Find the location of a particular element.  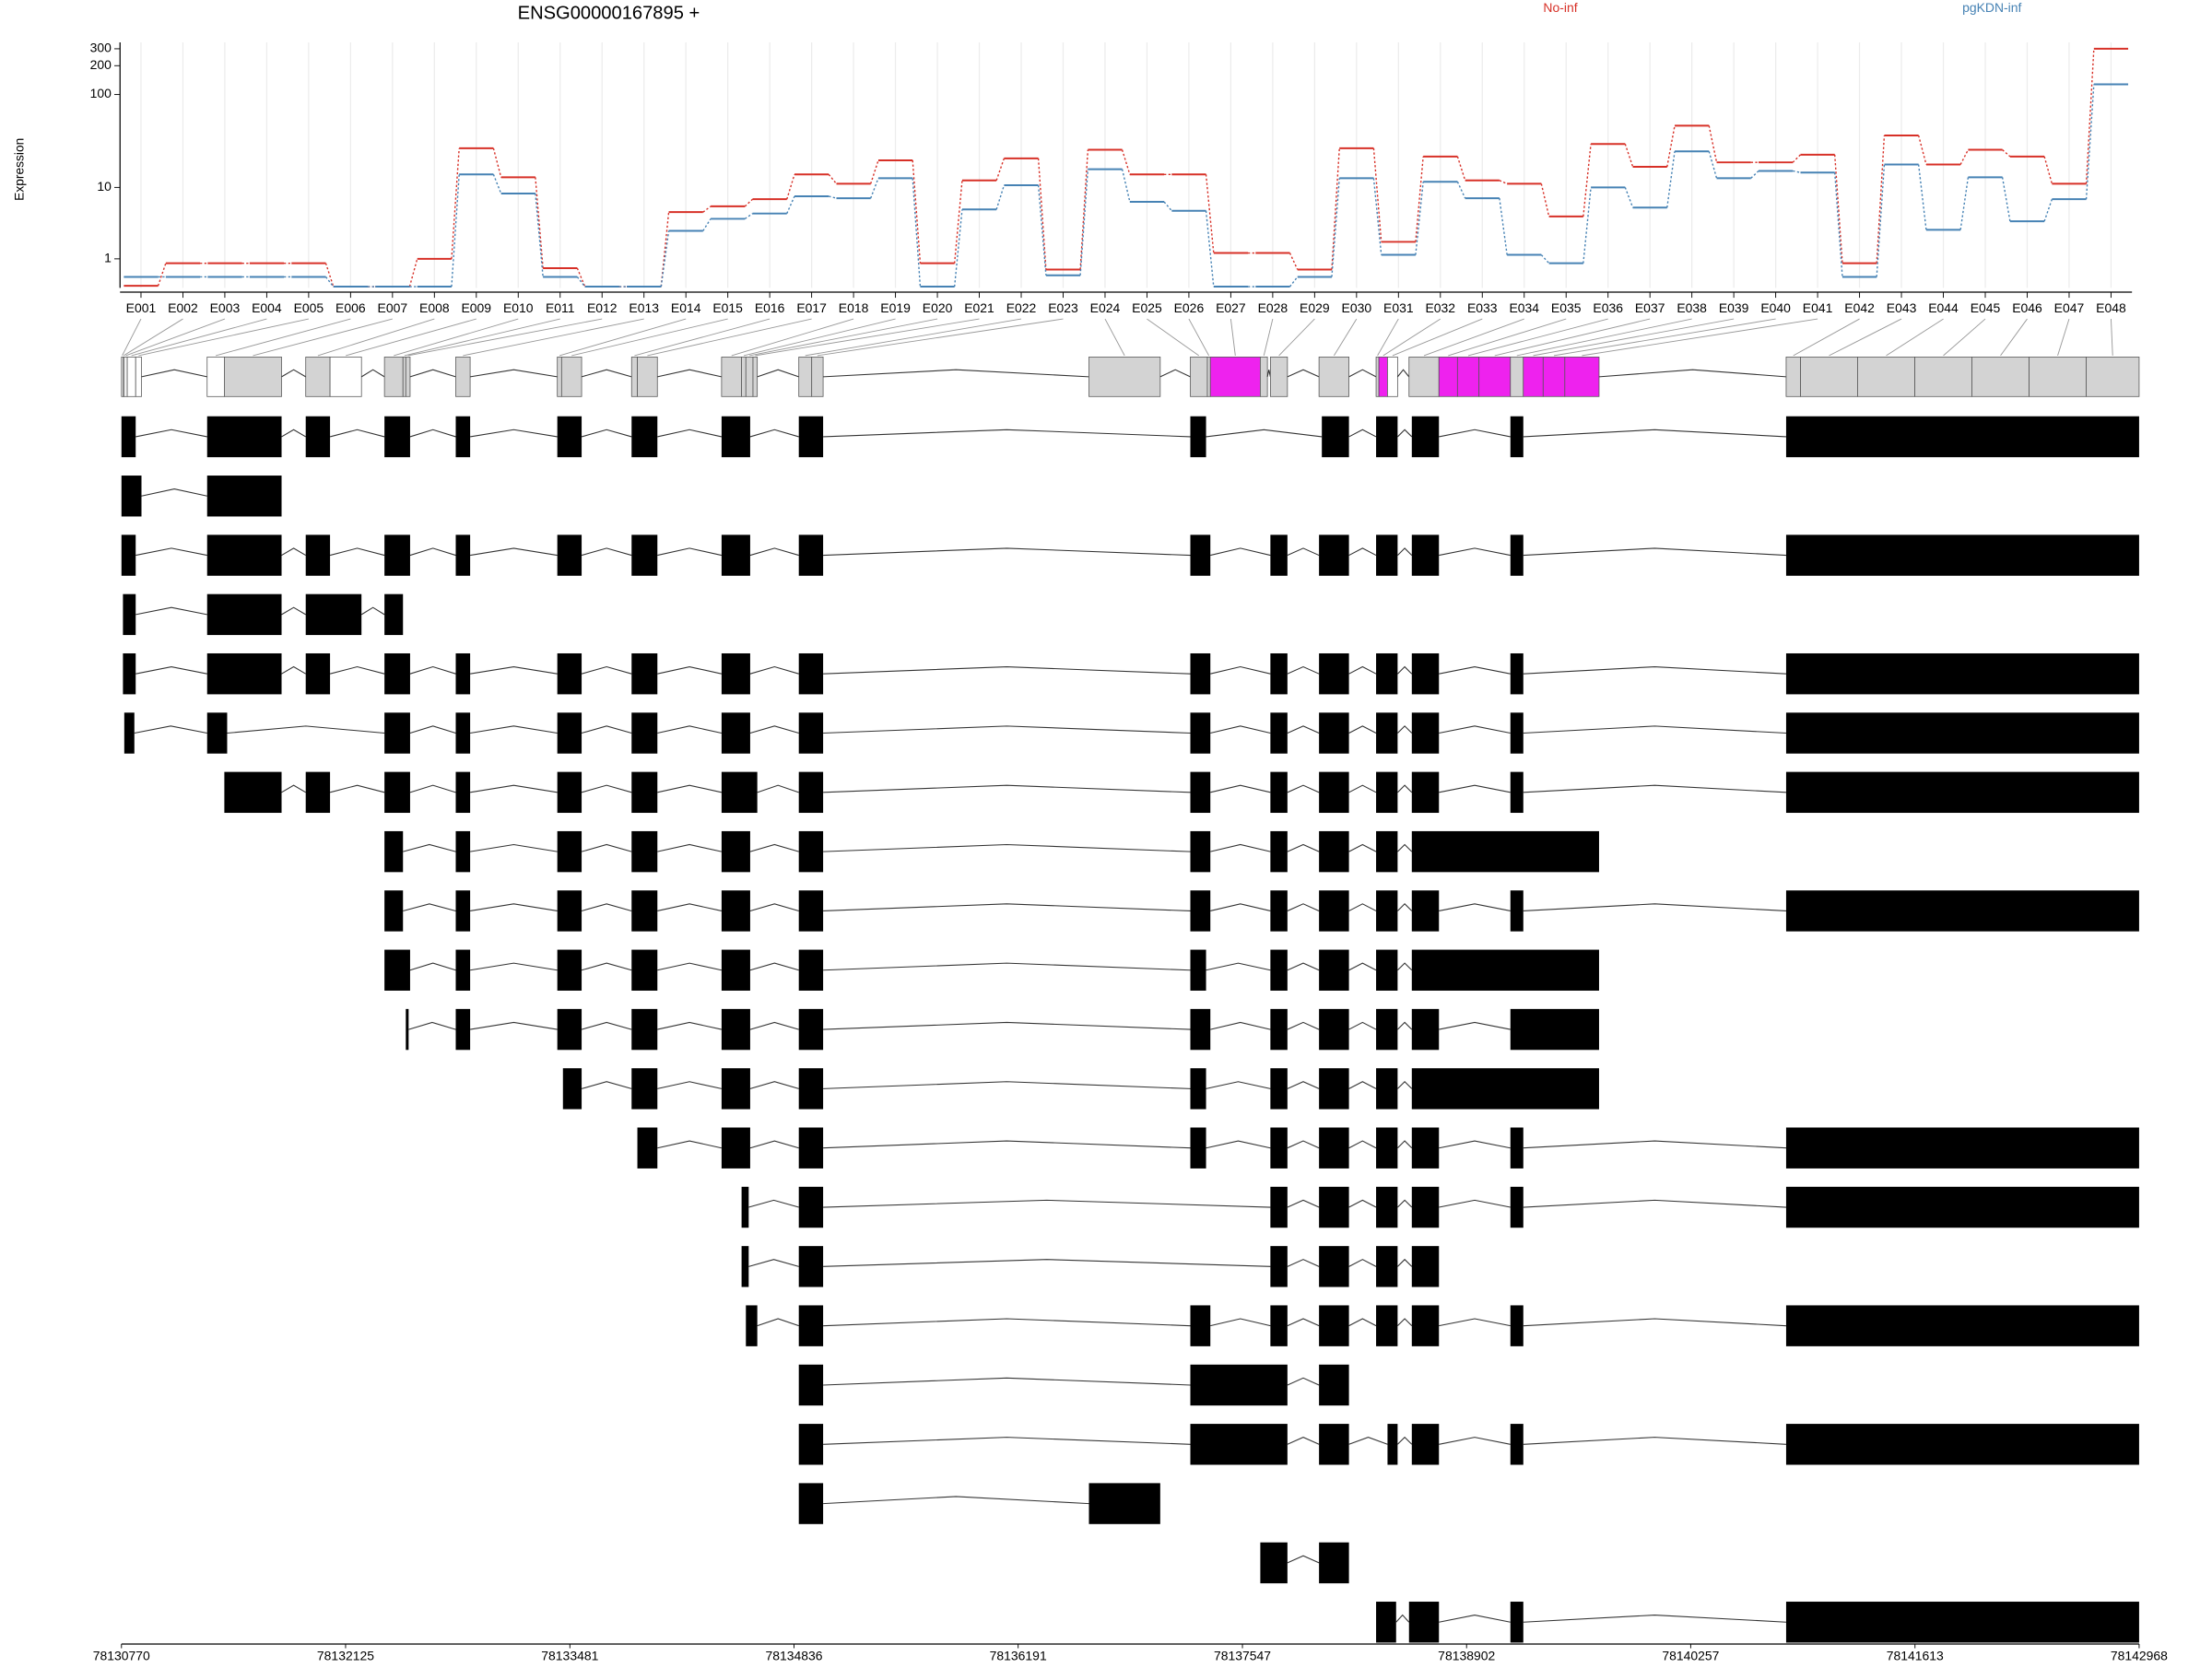

x-tick-label: E003 is located at coordinates (225, 307).